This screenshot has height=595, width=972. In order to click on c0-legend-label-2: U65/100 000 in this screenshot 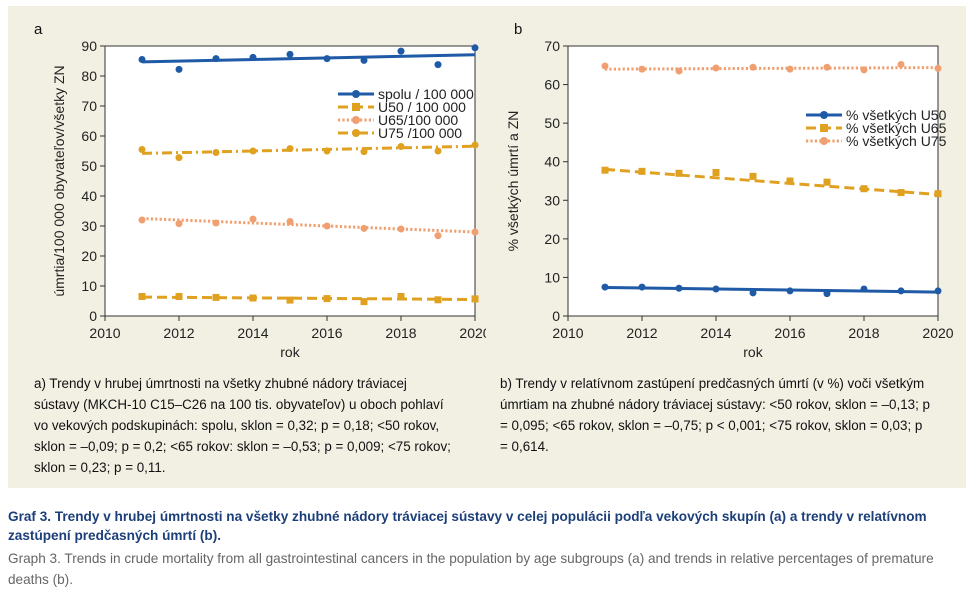, I will do `click(418, 120)`.